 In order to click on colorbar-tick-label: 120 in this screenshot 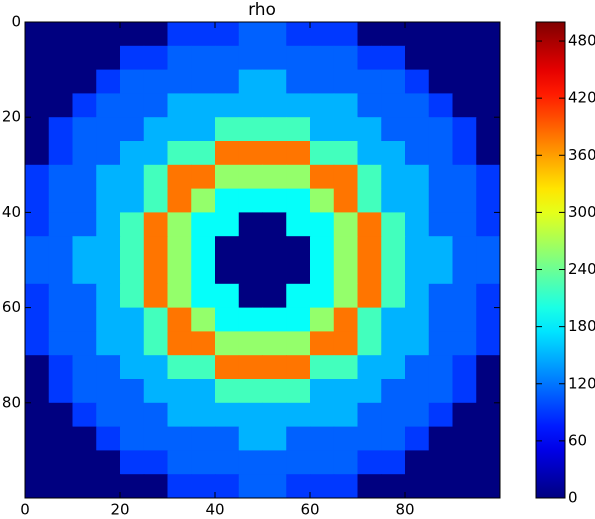, I will do `click(581, 383)`.